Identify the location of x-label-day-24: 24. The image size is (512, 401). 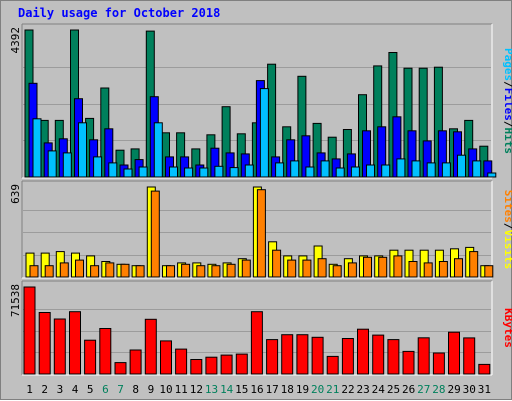
(379, 389).